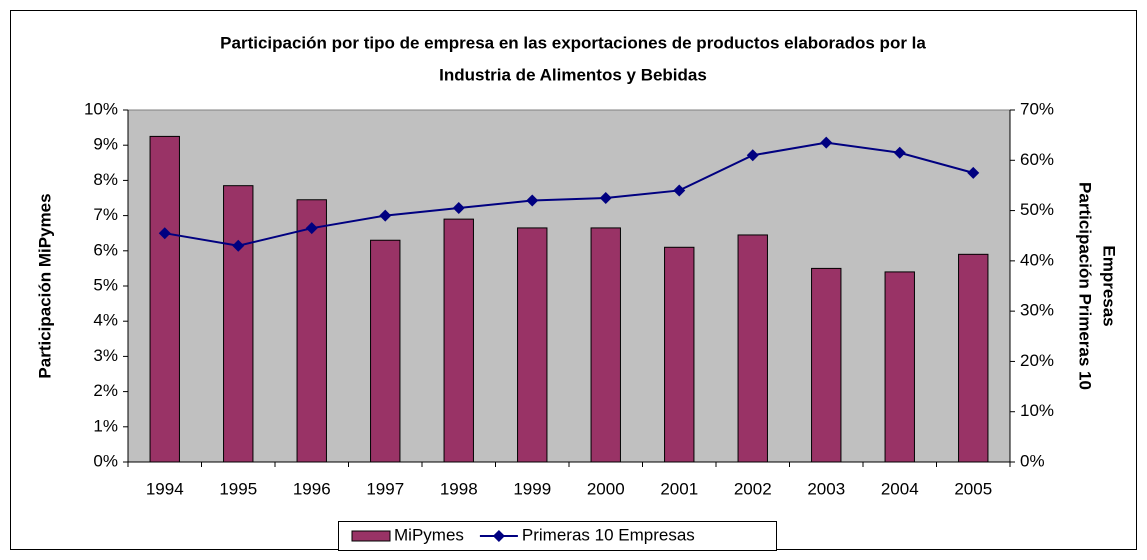 This screenshot has width=1147, height=560. What do you see at coordinates (1037, 259) in the screenshot?
I see `y2-tick-label: 40%` at bounding box center [1037, 259].